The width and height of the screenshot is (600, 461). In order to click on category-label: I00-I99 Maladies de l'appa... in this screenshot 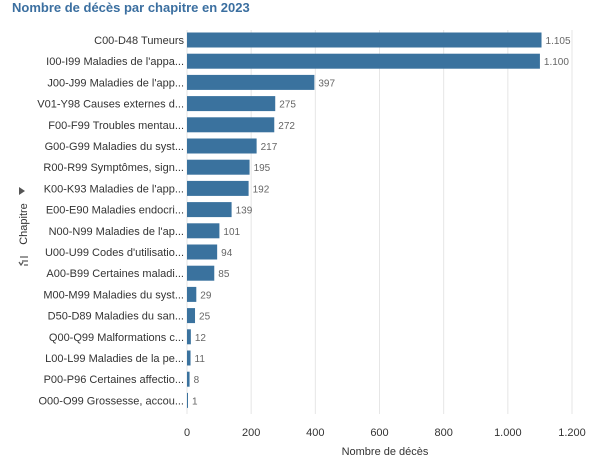, I will do `click(115, 62)`.